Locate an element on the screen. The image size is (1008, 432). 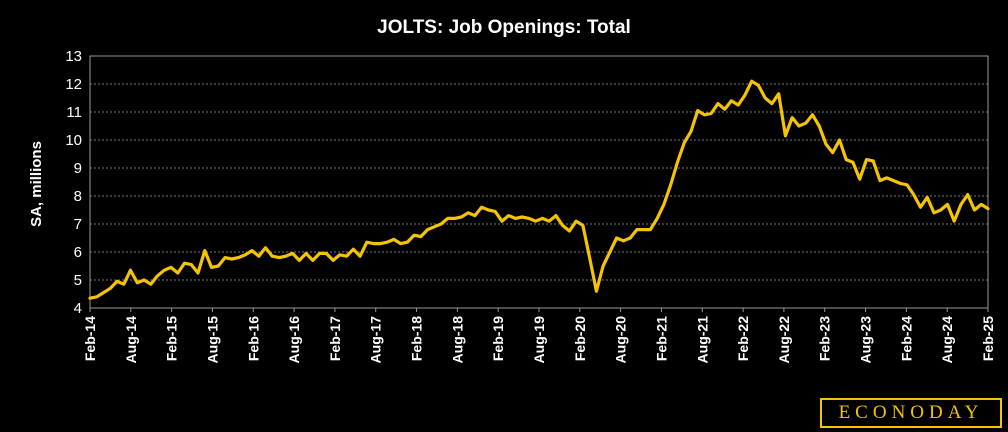
y-axis-label: SA, millions is located at coordinates (36, 184).